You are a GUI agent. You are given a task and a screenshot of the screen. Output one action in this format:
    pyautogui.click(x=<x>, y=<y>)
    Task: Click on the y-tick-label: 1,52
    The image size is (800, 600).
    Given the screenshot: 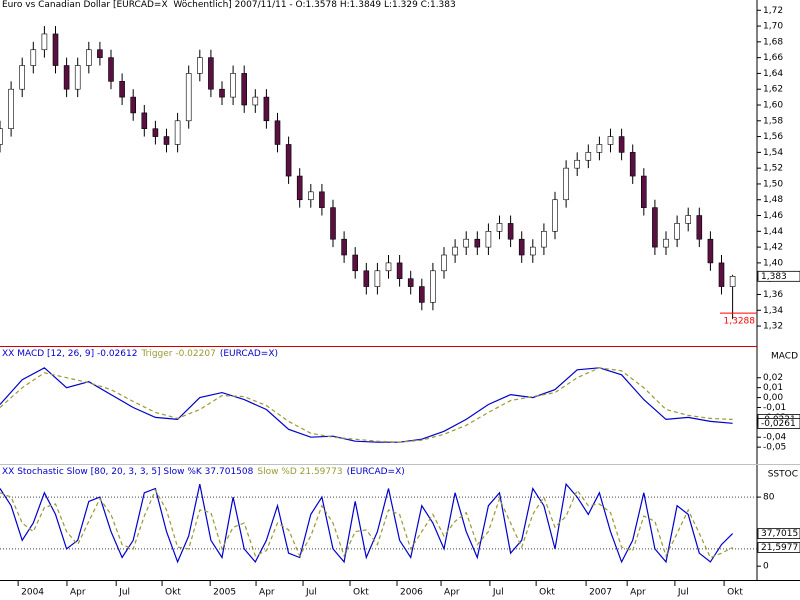 What is the action you would take?
    pyautogui.click(x=773, y=169)
    